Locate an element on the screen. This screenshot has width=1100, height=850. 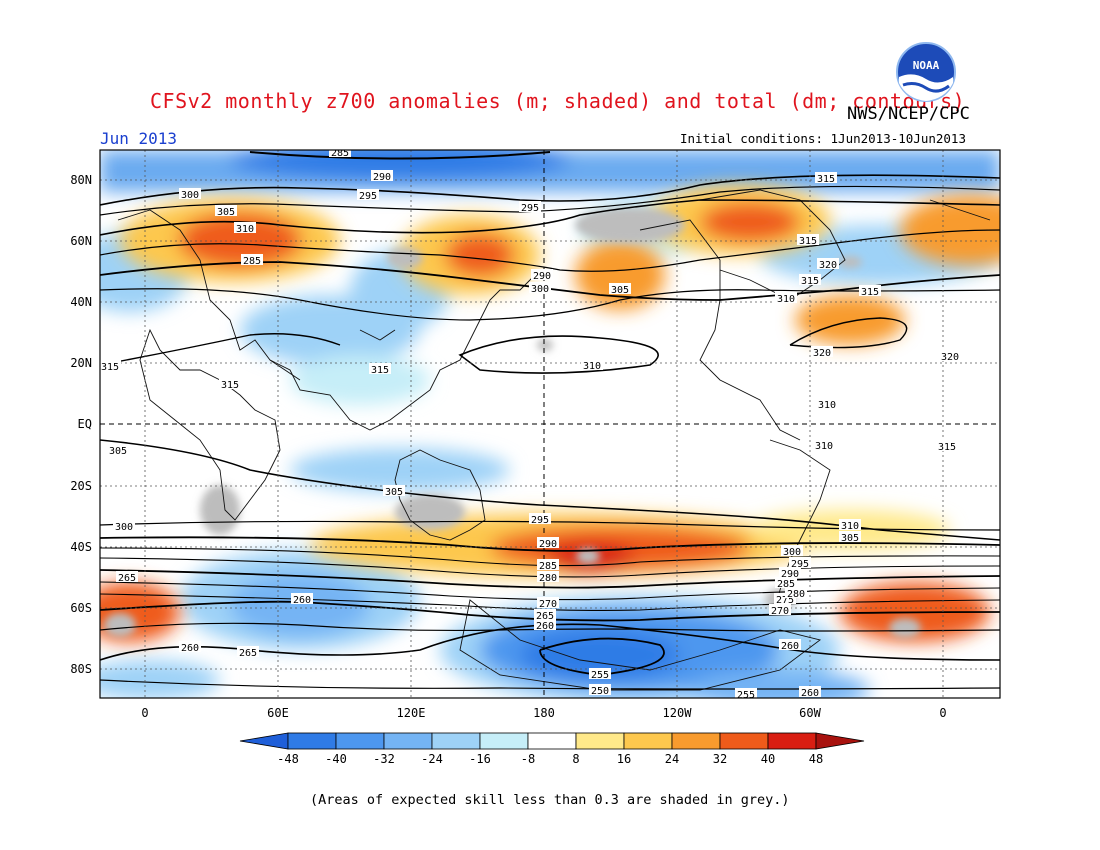
contour-label: 275 is located at coordinates (785, 600).